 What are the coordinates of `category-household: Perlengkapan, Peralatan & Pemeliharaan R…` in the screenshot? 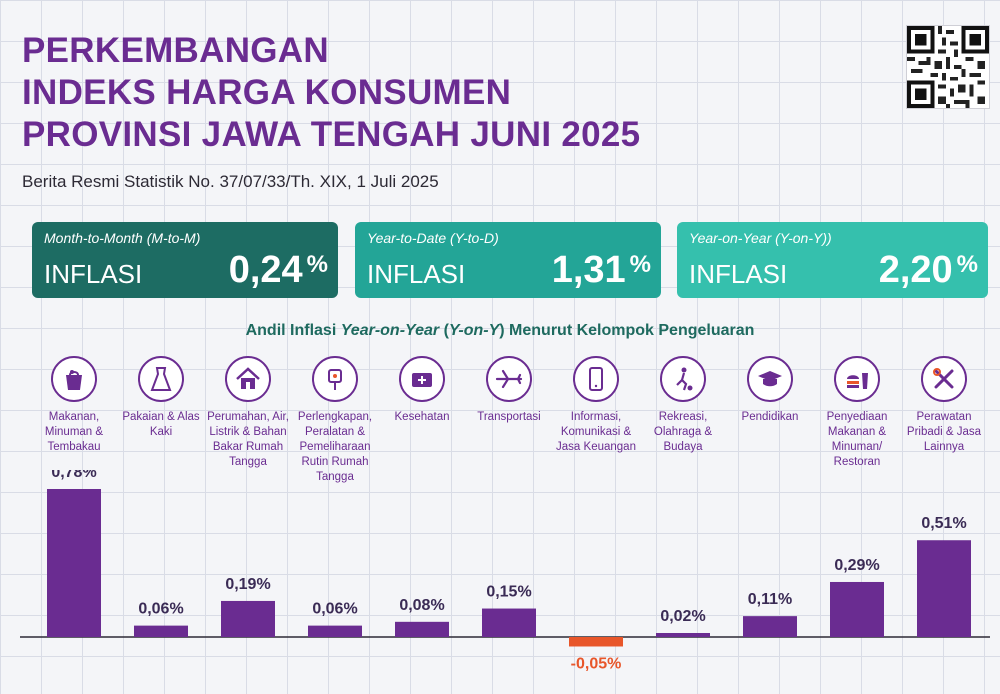 It's located at (335, 420).